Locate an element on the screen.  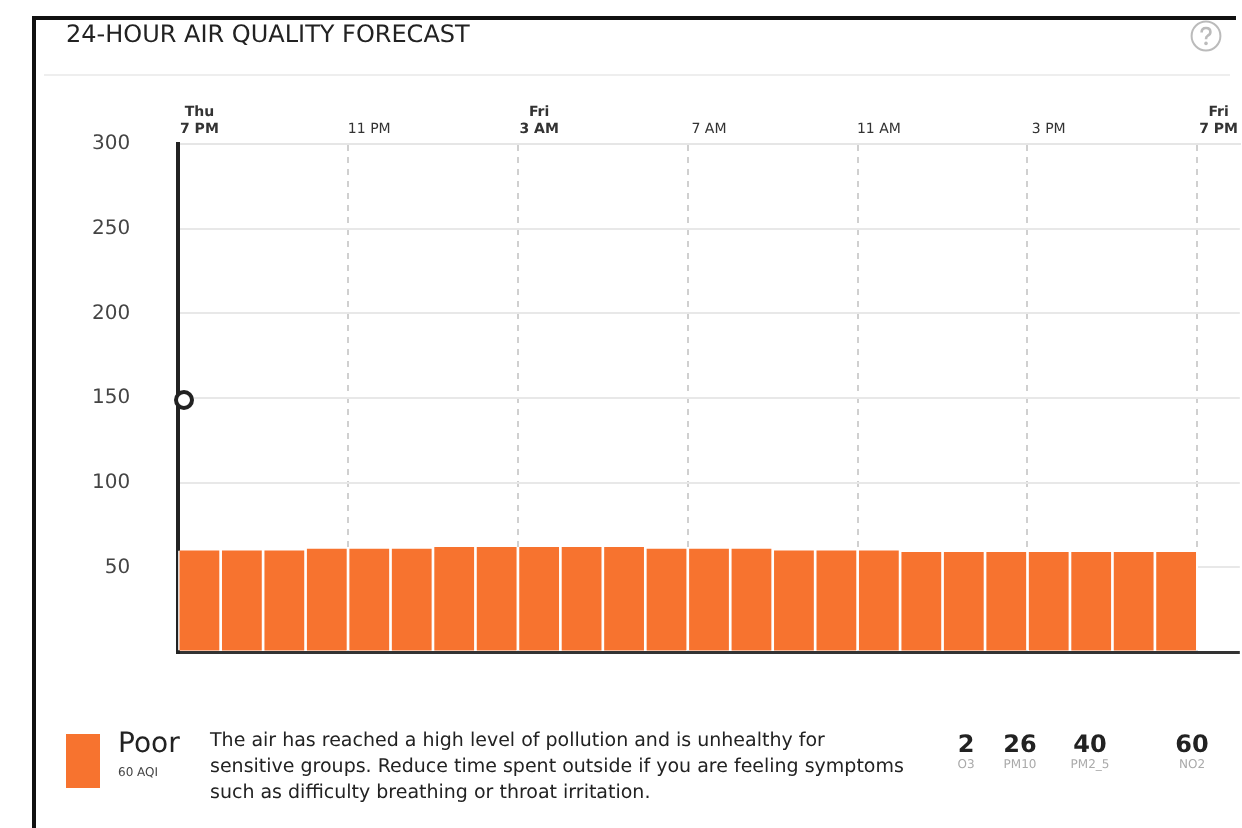
y-tick-label: 50 is located at coordinates (117, 567).